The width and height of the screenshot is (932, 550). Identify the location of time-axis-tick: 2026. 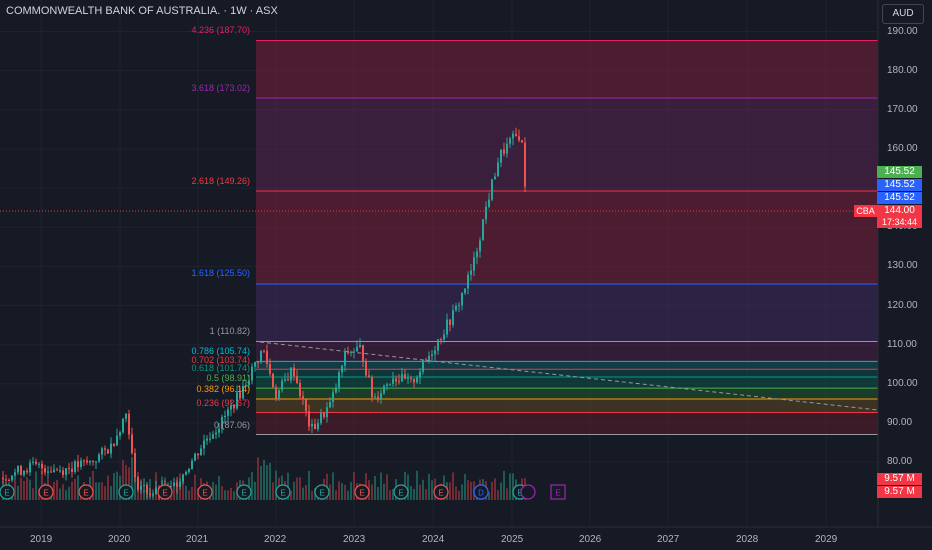
(590, 539).